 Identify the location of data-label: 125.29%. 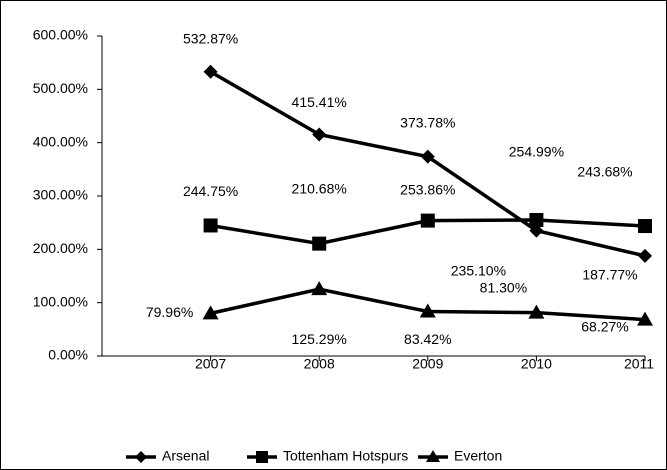
(319, 339).